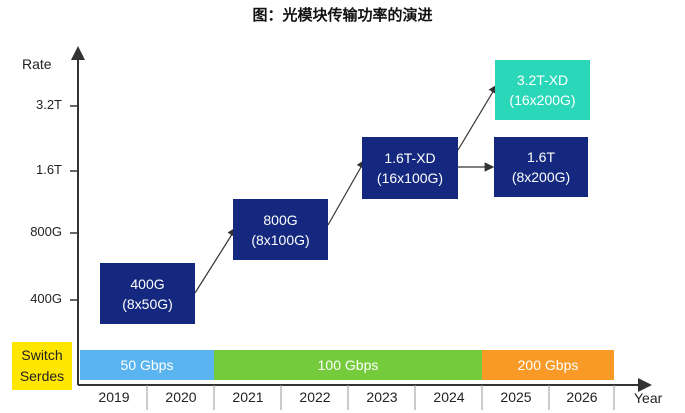 This screenshot has width=685, height=413. What do you see at coordinates (541, 167) in the screenshot?
I see `box-1.6t: 1.6T (8x200G)` at bounding box center [541, 167].